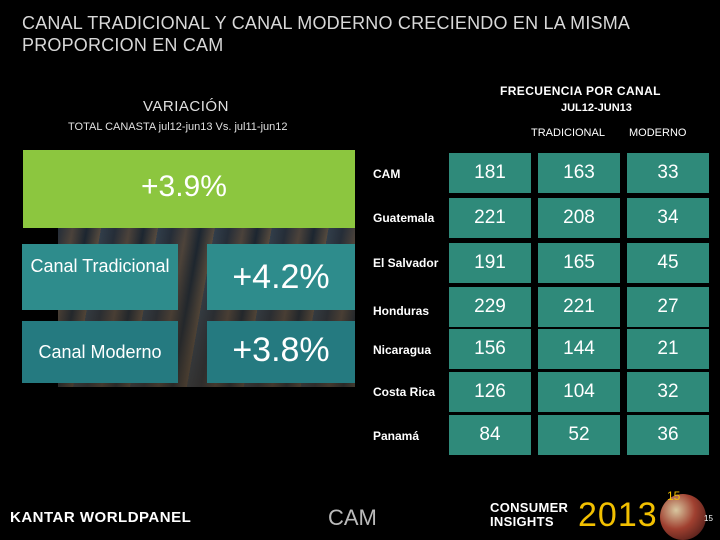 Image resolution: width=720 pixels, height=540 pixels. I want to click on frecuencia-heading: FRECUENCIA POR CANAL, so click(580, 91).